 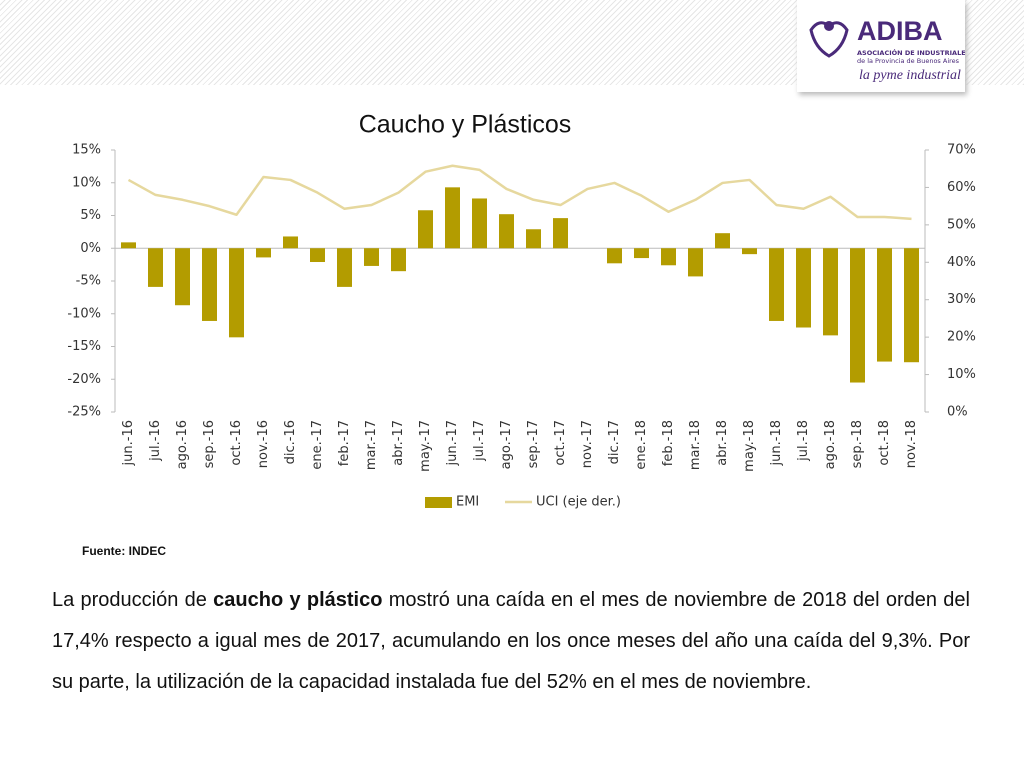 What do you see at coordinates (961, 224) in the screenshot?
I see `y2-tick-label: 50%` at bounding box center [961, 224].